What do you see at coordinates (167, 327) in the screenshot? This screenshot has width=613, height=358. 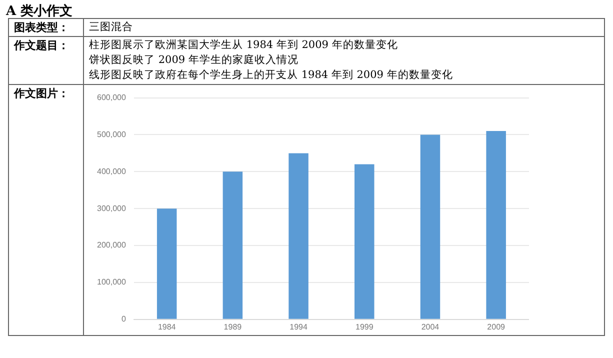 I see `x-tick-label: 1984` at bounding box center [167, 327].